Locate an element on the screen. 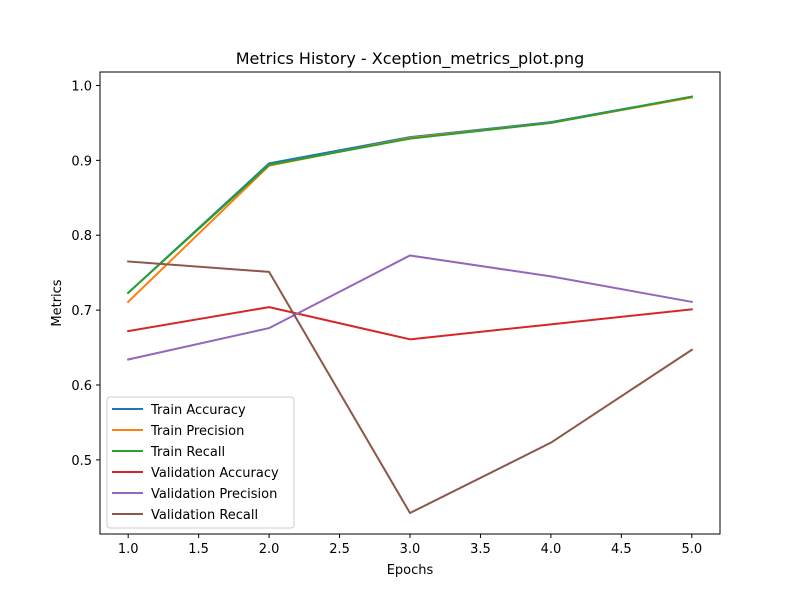 This screenshot has height=600, width=800. legend-label: Validation Accuracy is located at coordinates (215, 473).